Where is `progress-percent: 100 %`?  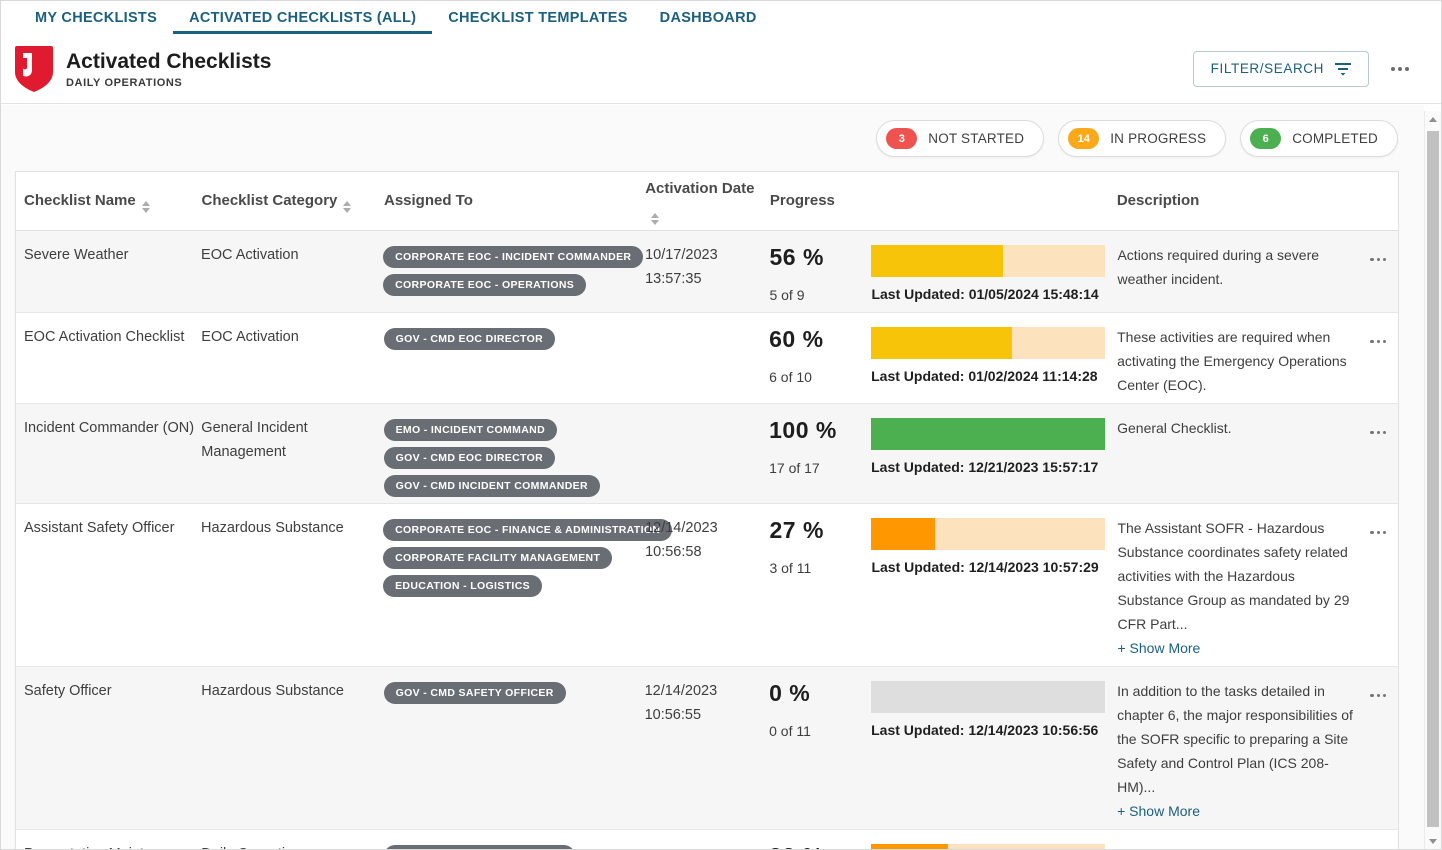
progress-percent: 100 % is located at coordinates (803, 430).